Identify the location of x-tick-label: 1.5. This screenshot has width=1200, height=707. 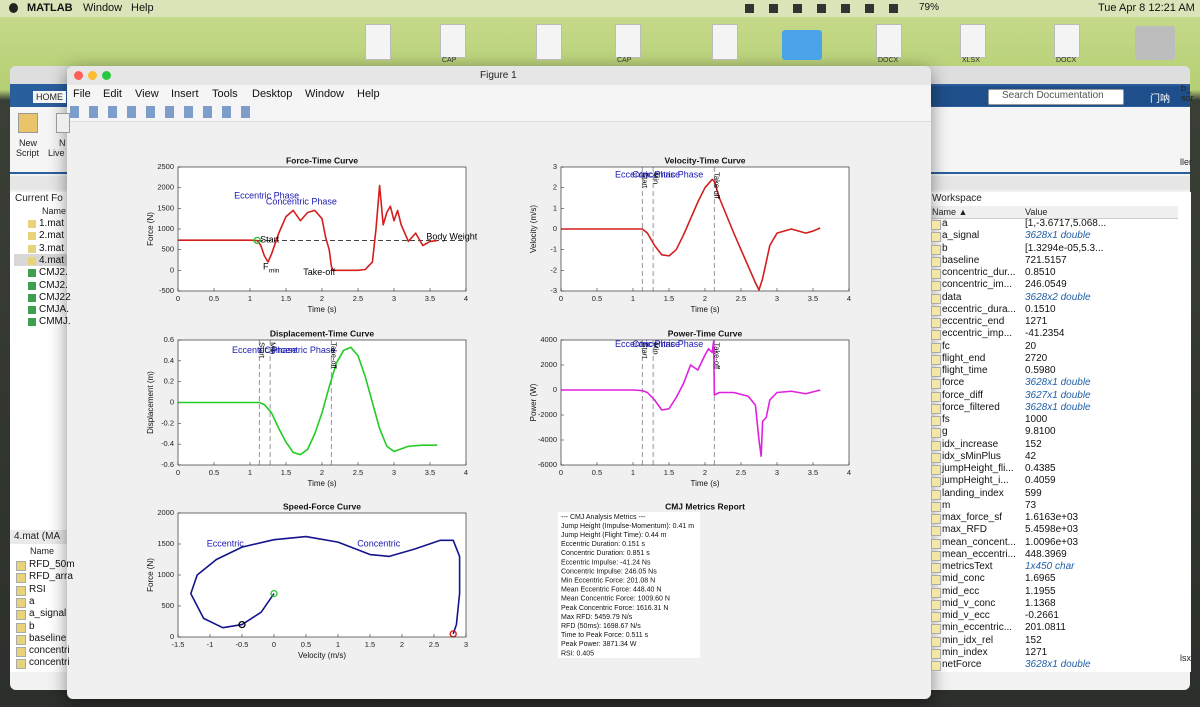
(669, 298).